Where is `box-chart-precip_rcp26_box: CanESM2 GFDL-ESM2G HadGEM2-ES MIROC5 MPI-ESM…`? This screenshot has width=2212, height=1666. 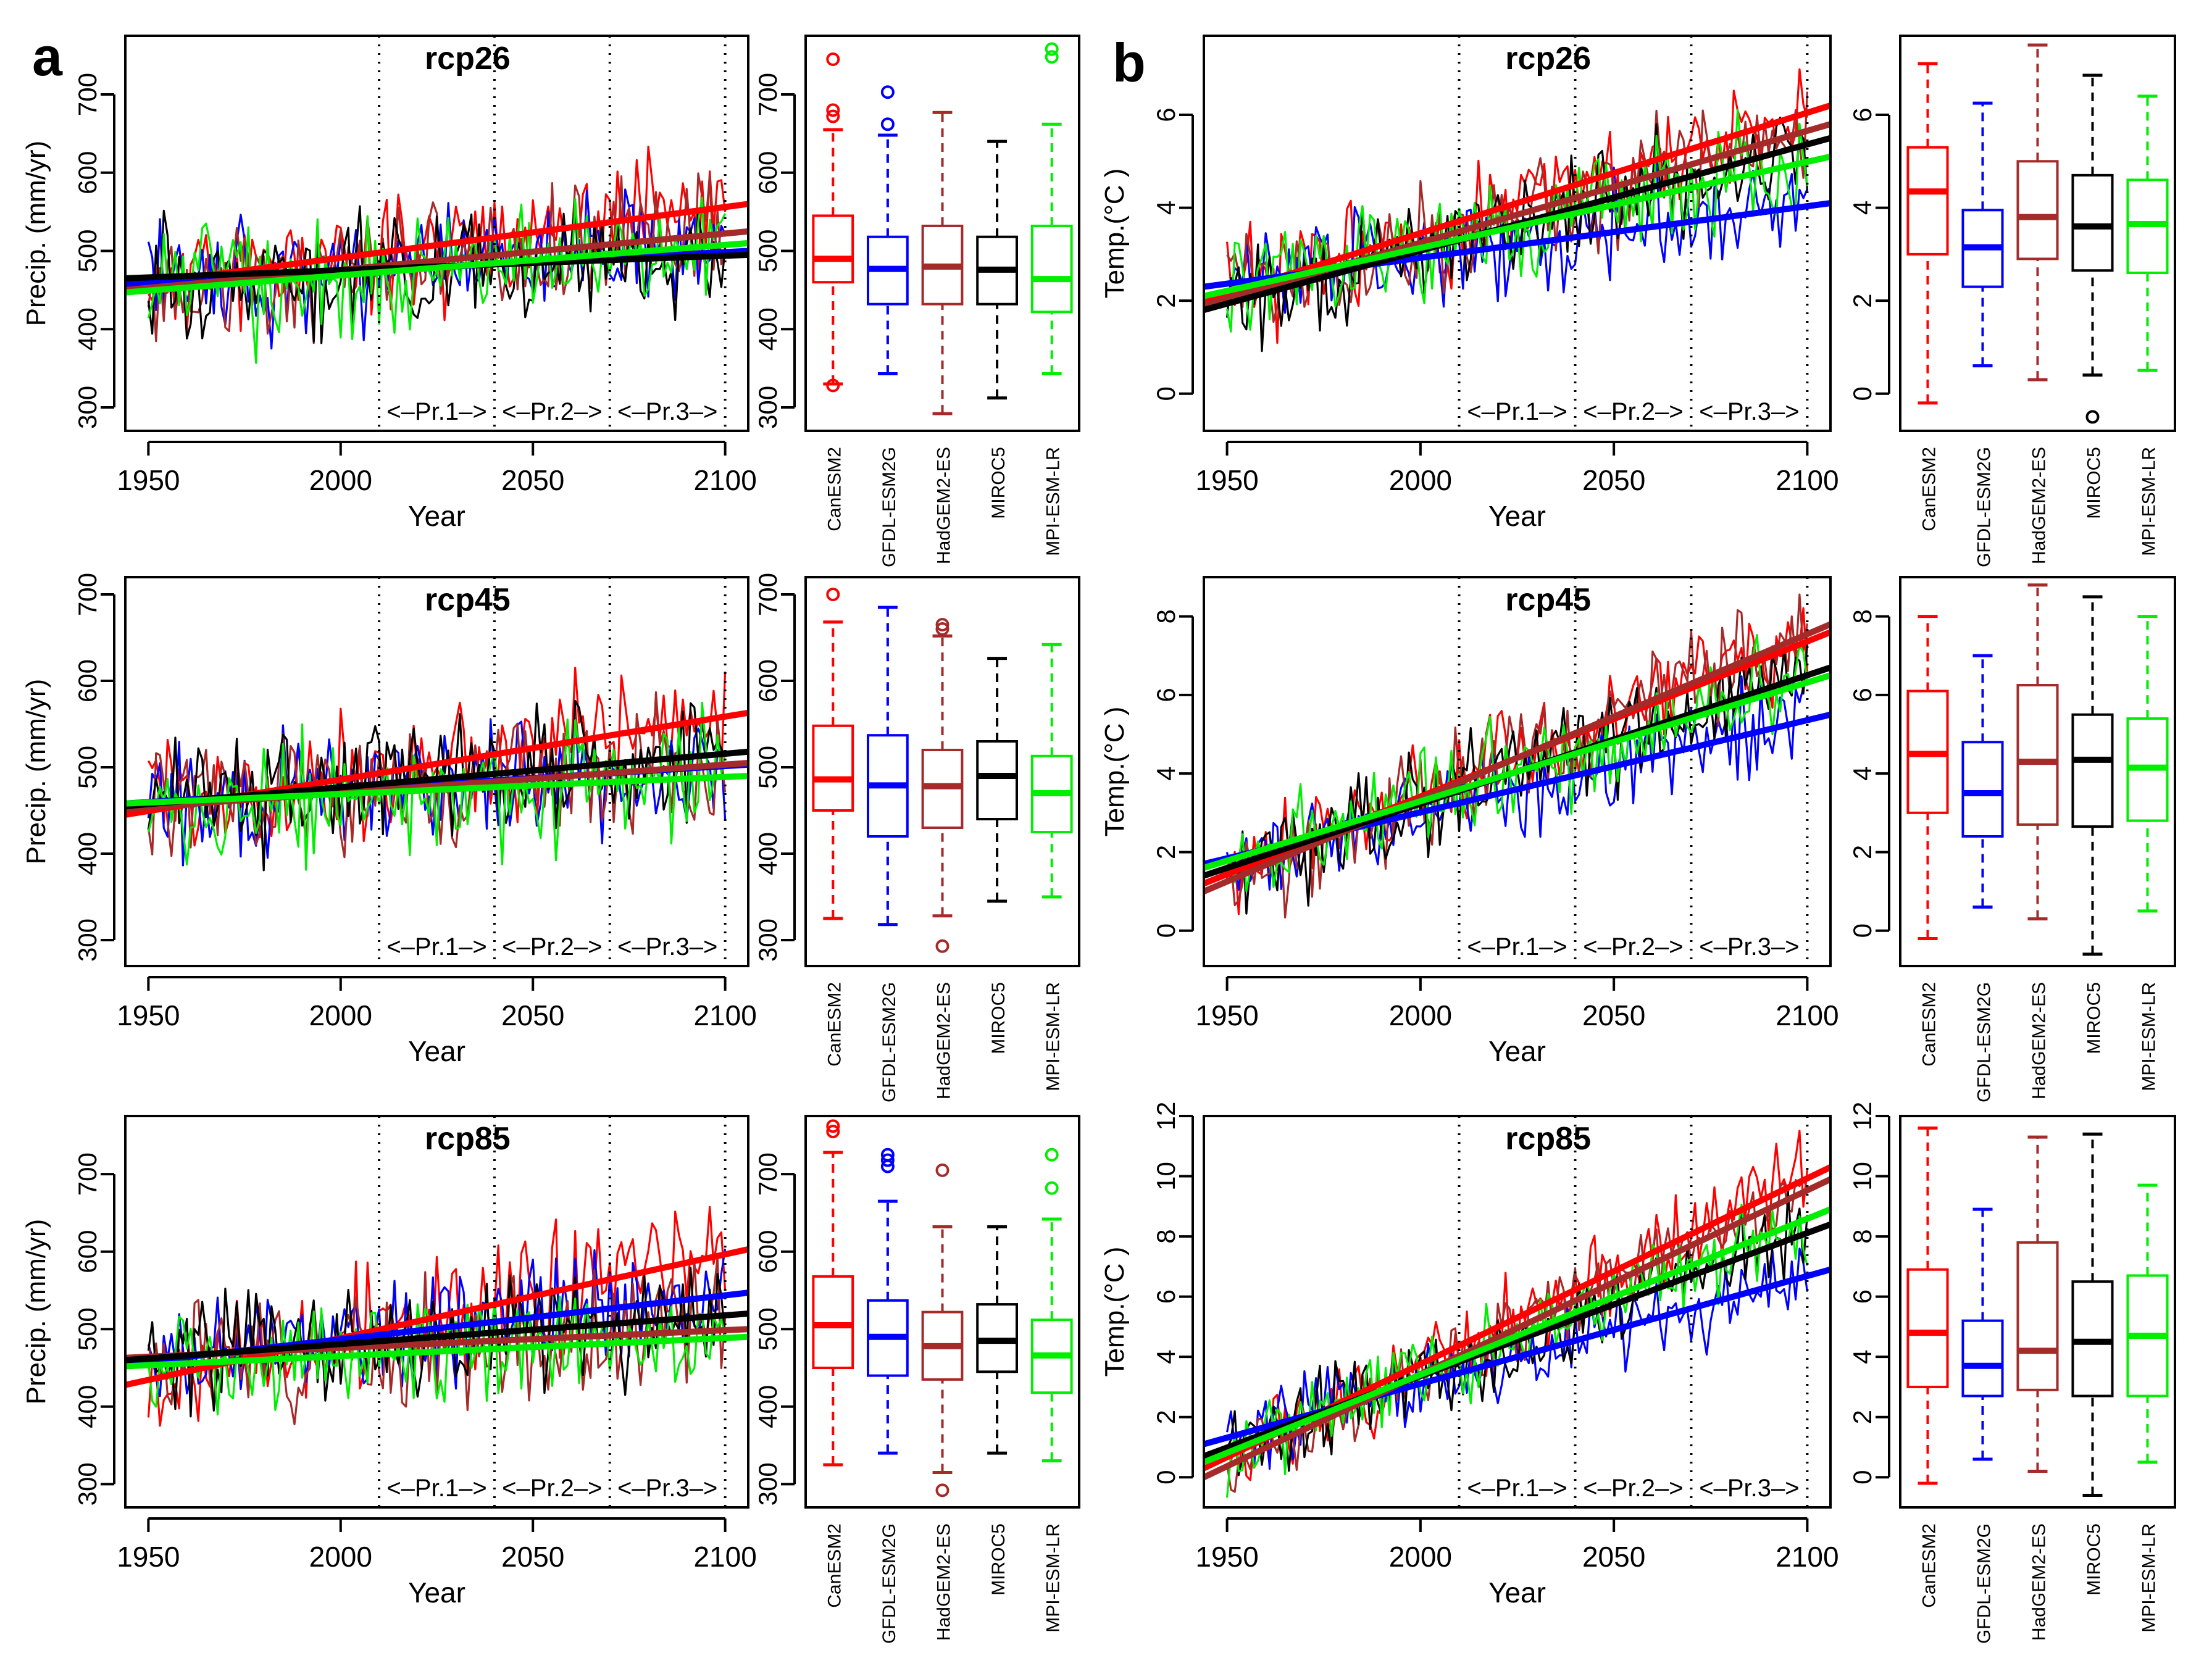 box-chart-precip_rcp26_box: CanESM2 GFDL-ESM2G HadGEM2-ES MIROC5 MPI-ESM… is located at coordinates (916, 301).